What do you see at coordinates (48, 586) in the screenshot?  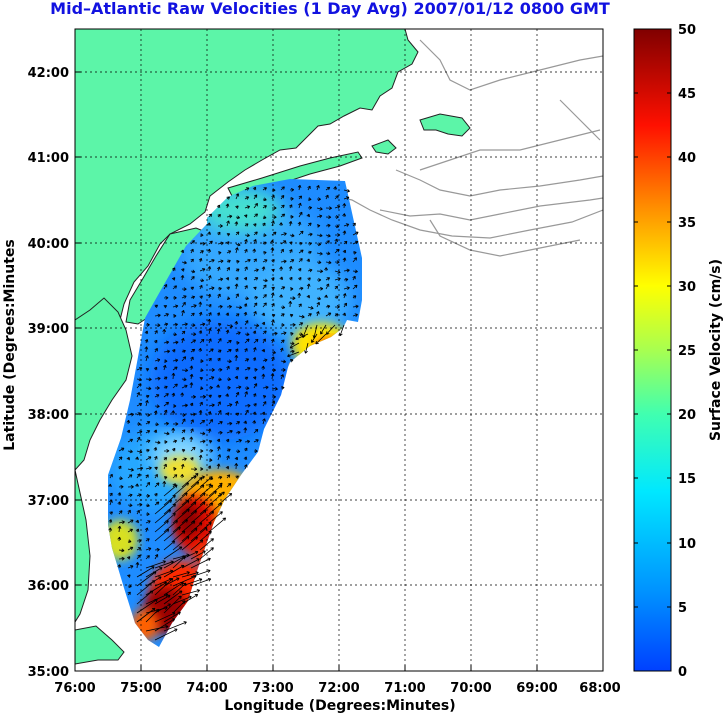 I see `lat-tick-label: 36:00` at bounding box center [48, 586].